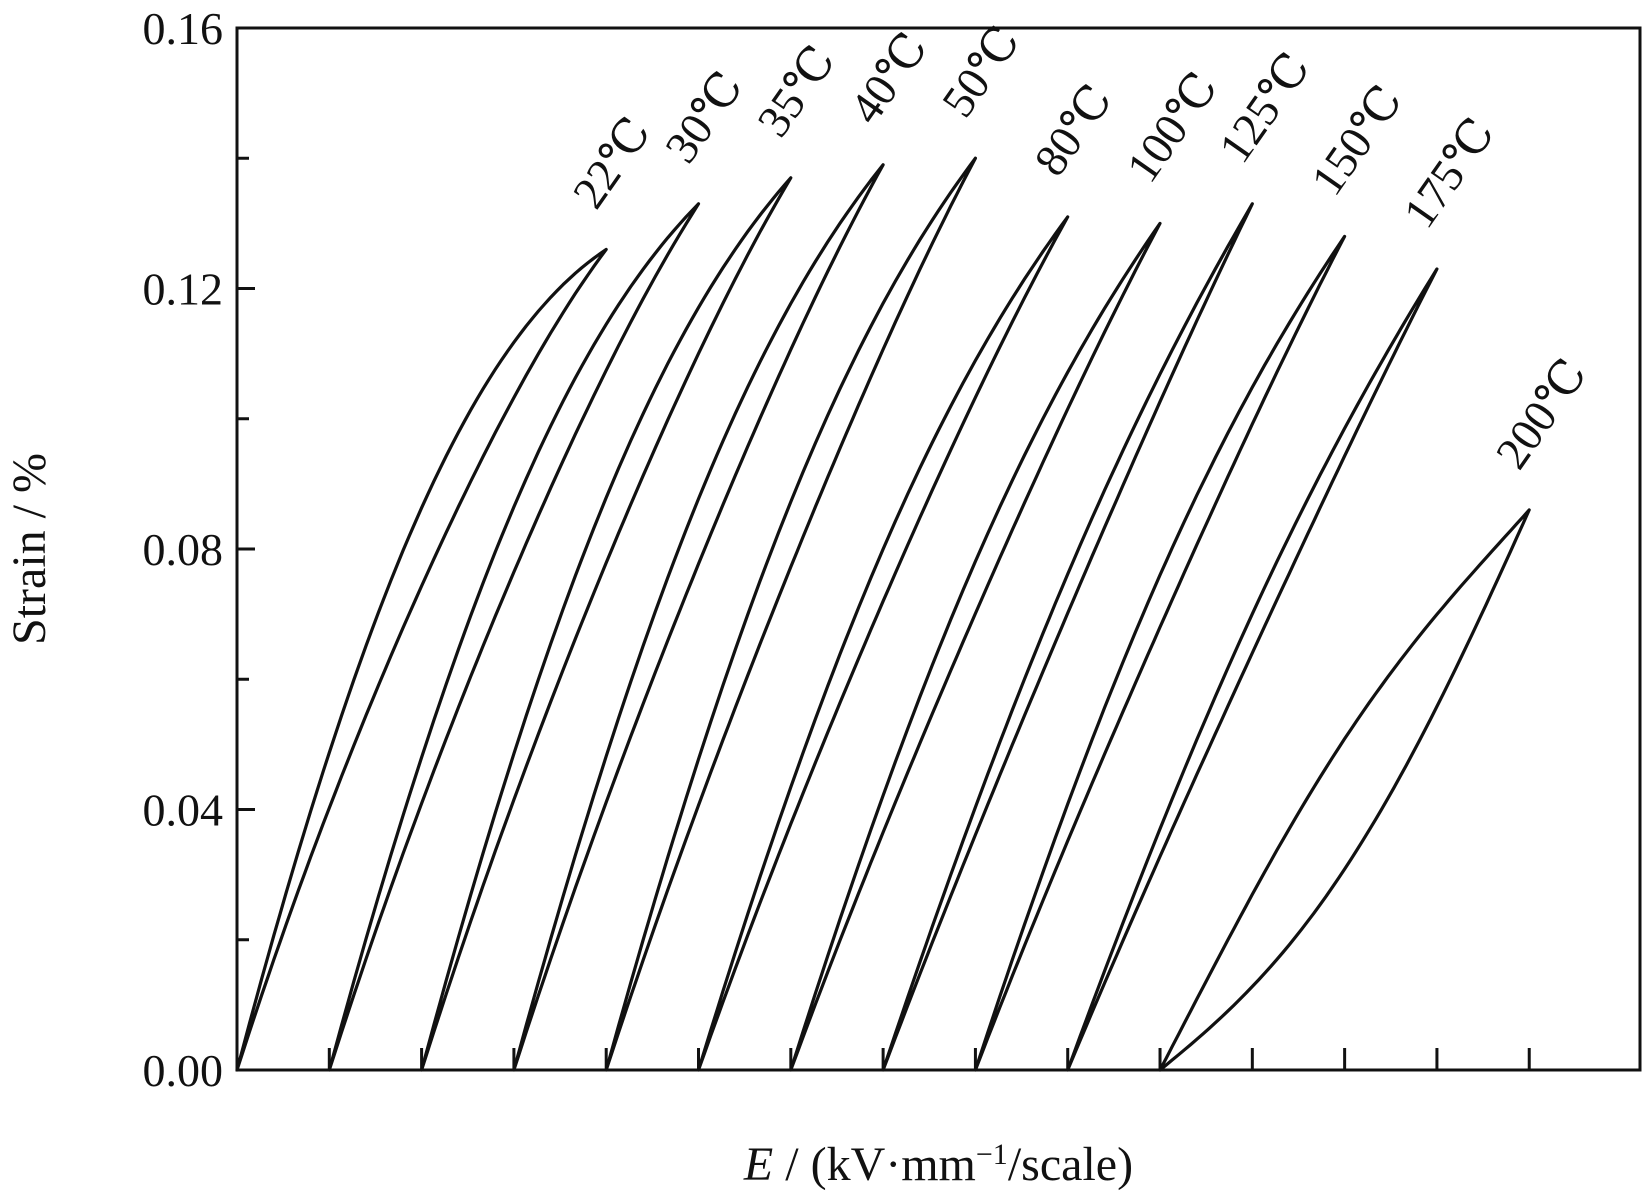 This screenshot has height=1198, width=1650. I want to click on y-tick-label: 0.08, so click(183, 549).